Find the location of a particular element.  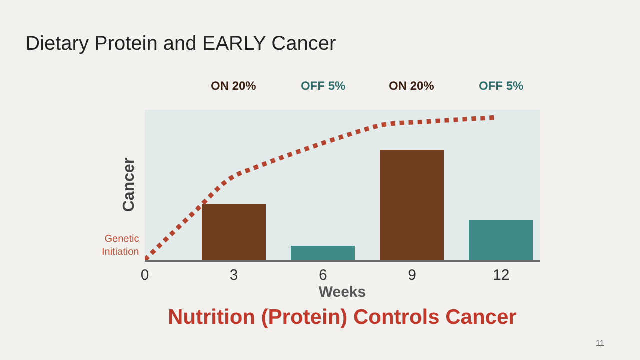

x-tick-label: 6 is located at coordinates (323, 275).